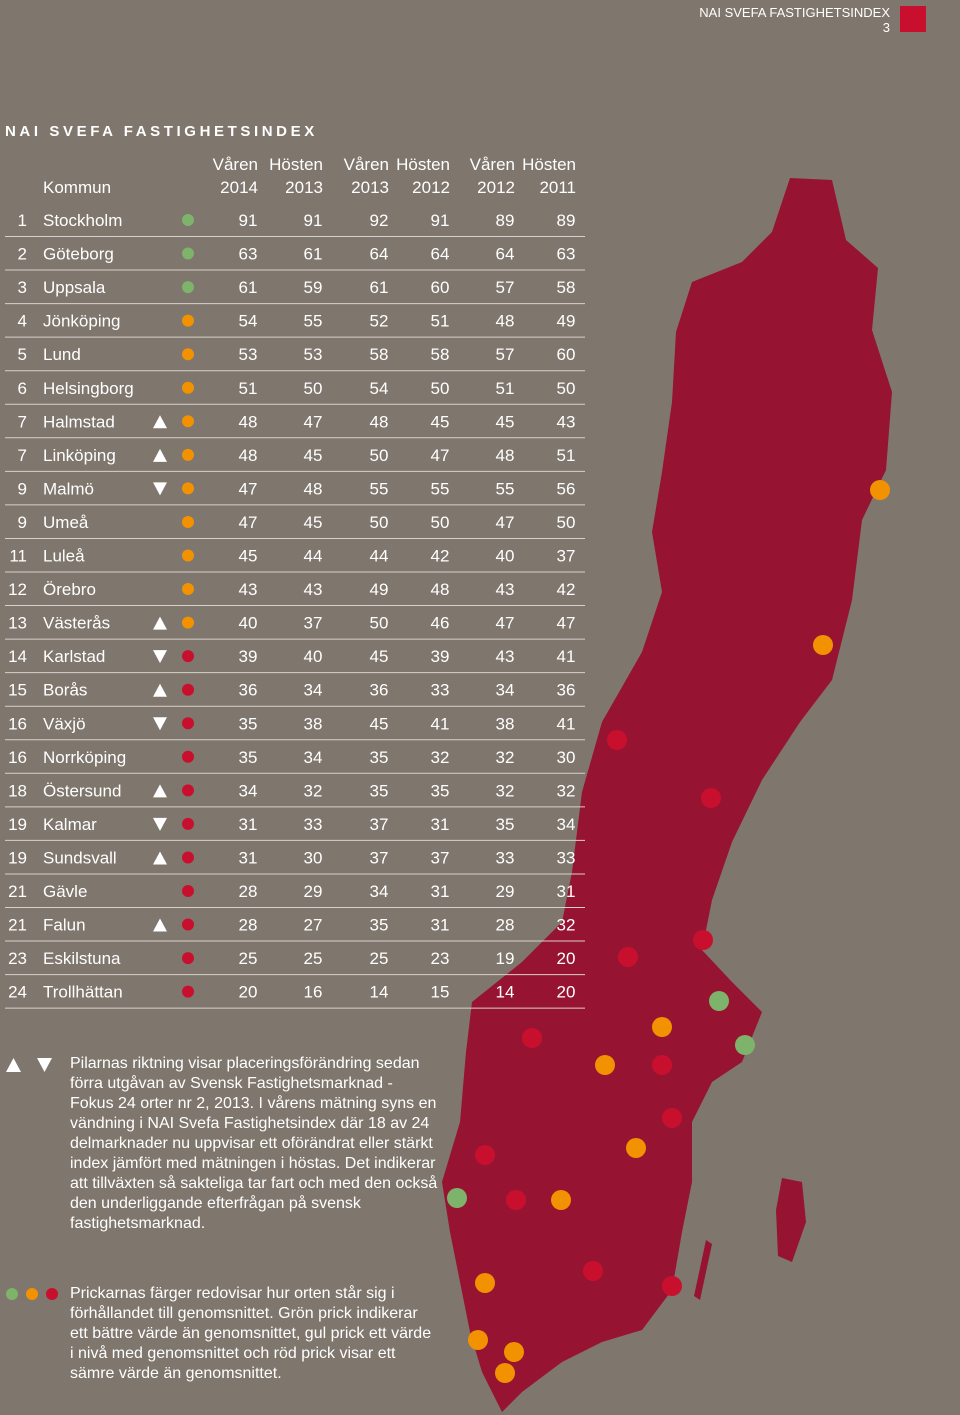 The width and height of the screenshot is (960, 1415). I want to click on value: 14, so click(379, 992).